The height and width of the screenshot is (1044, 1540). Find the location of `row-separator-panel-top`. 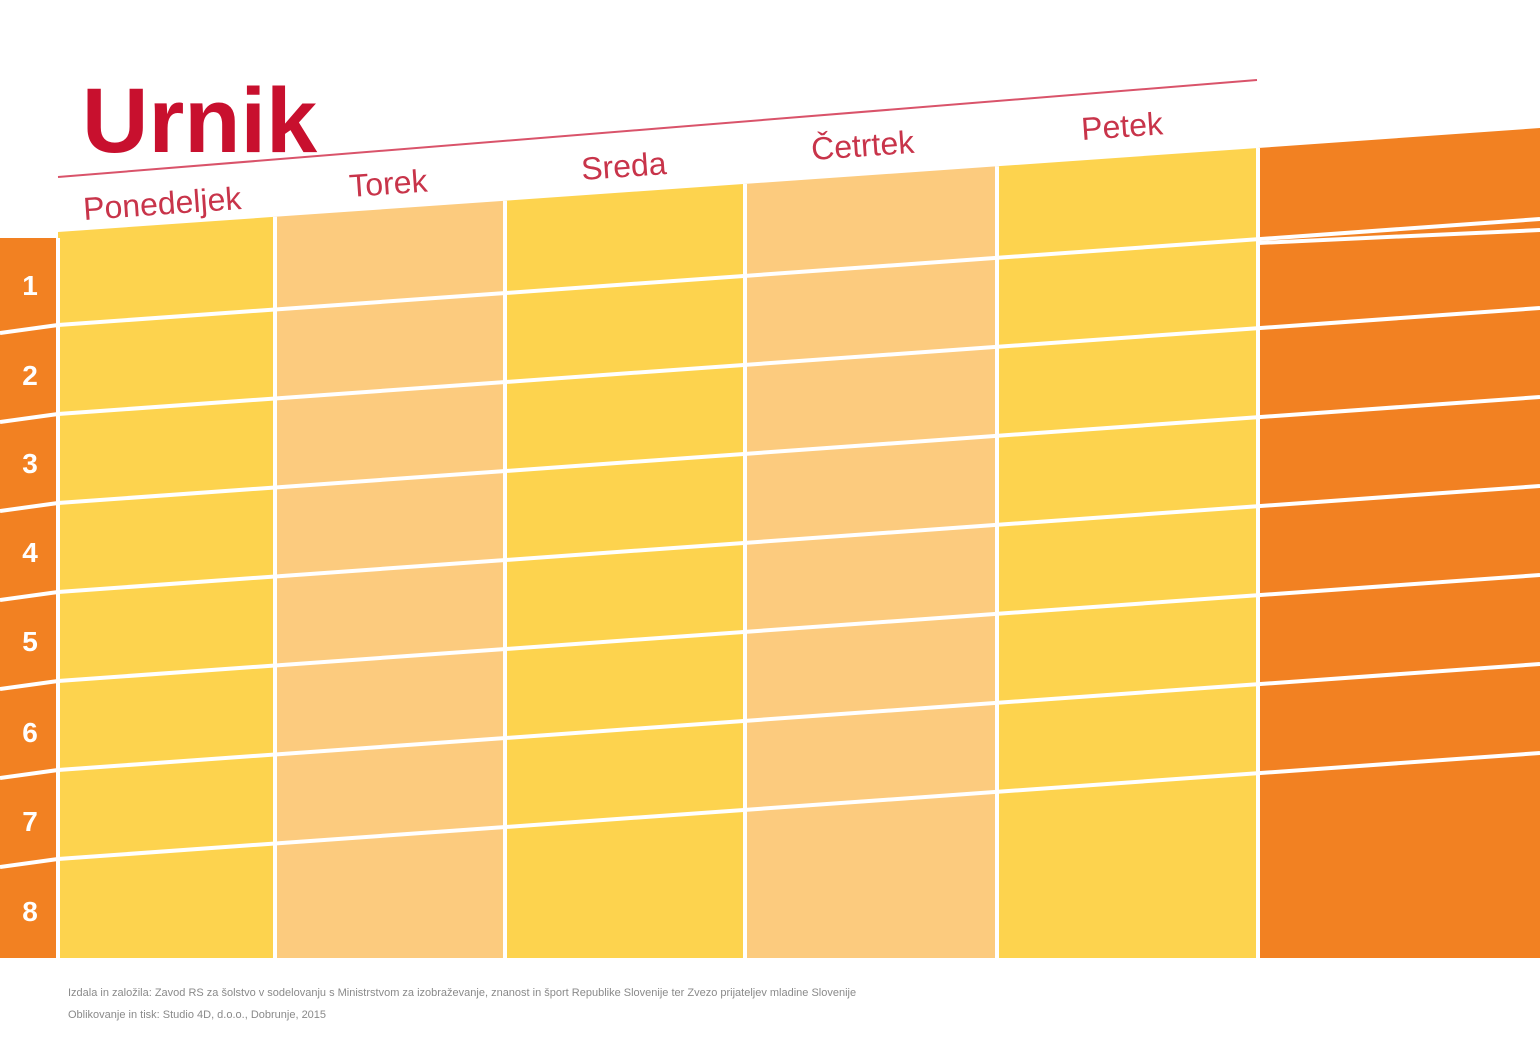

row-separator-panel-top is located at coordinates (1398, 236).